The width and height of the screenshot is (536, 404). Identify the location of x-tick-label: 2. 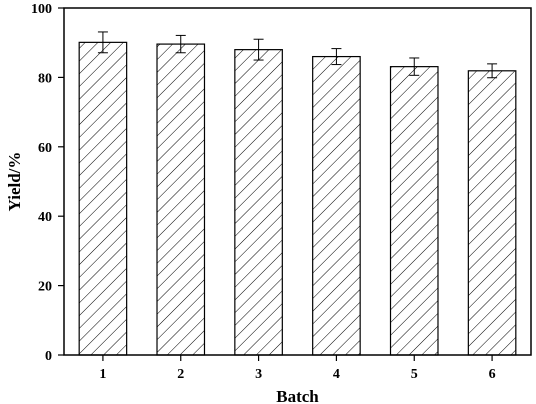
(180, 374).